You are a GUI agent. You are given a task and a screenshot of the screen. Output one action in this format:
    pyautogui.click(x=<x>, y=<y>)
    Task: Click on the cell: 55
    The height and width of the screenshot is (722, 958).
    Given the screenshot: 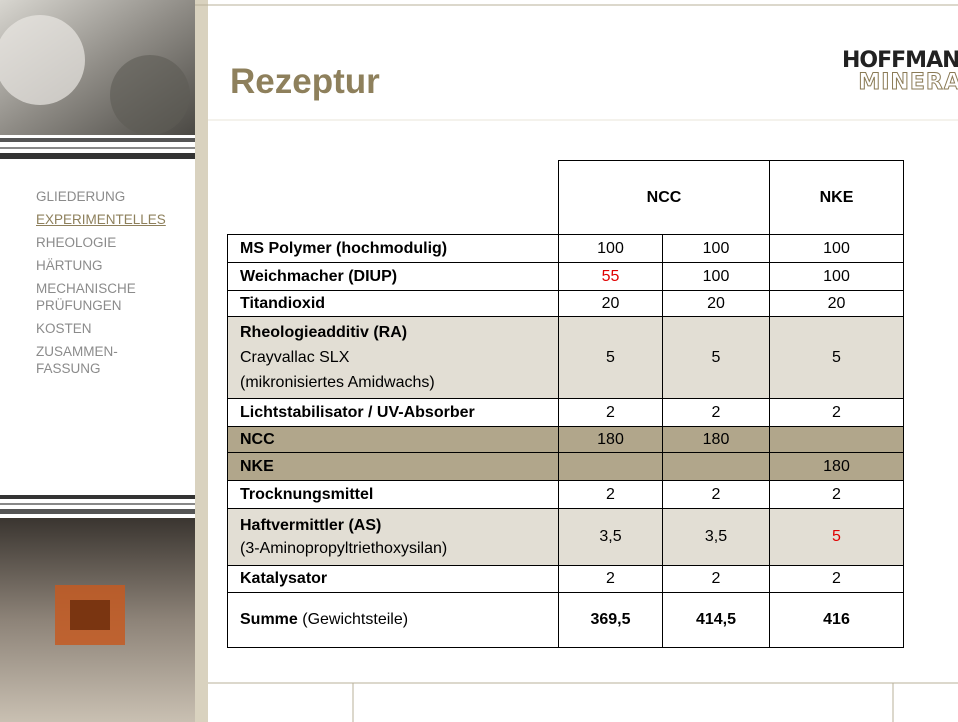 What is the action you would take?
    pyautogui.click(x=610, y=276)
    